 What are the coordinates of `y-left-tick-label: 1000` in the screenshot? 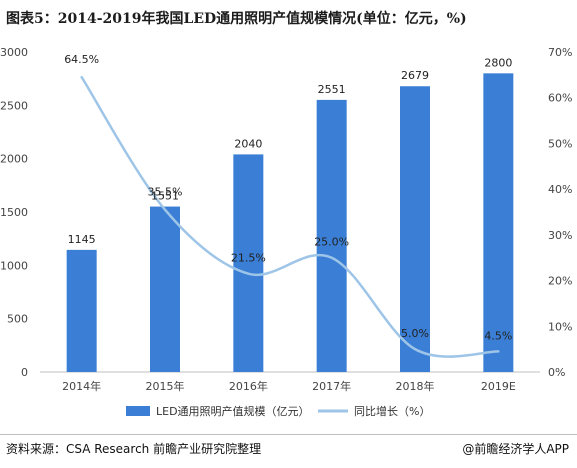 It's located at (14, 265).